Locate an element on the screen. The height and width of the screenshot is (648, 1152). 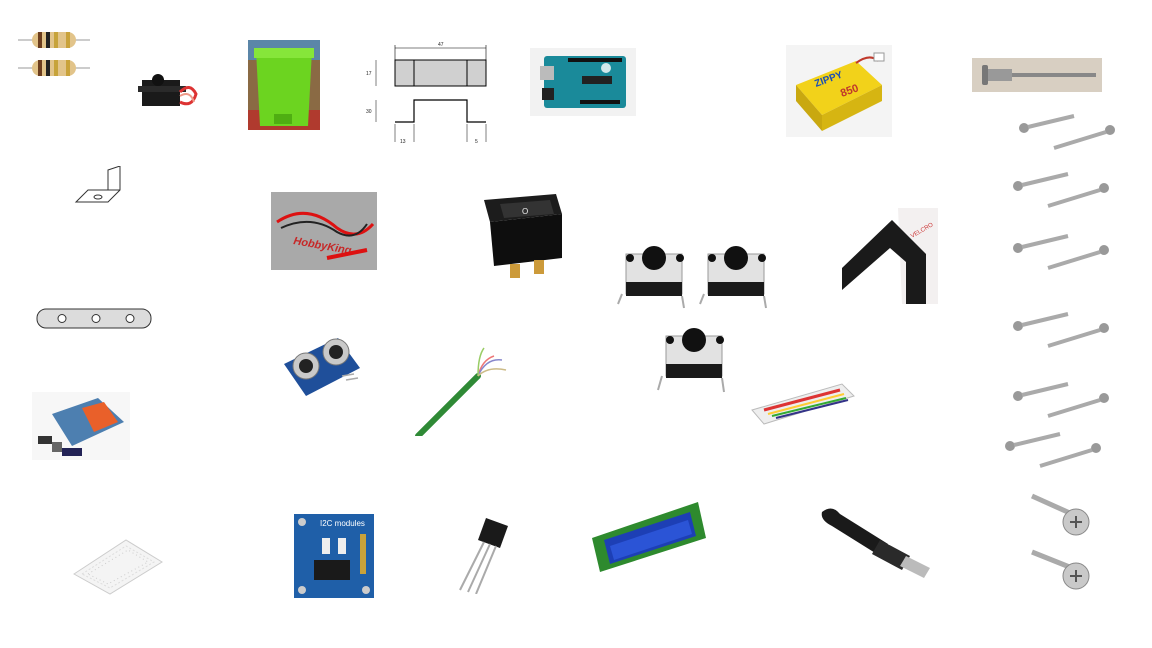
dimension-drawing: 47 17 30 13 5 is located at coordinates (427, 94).